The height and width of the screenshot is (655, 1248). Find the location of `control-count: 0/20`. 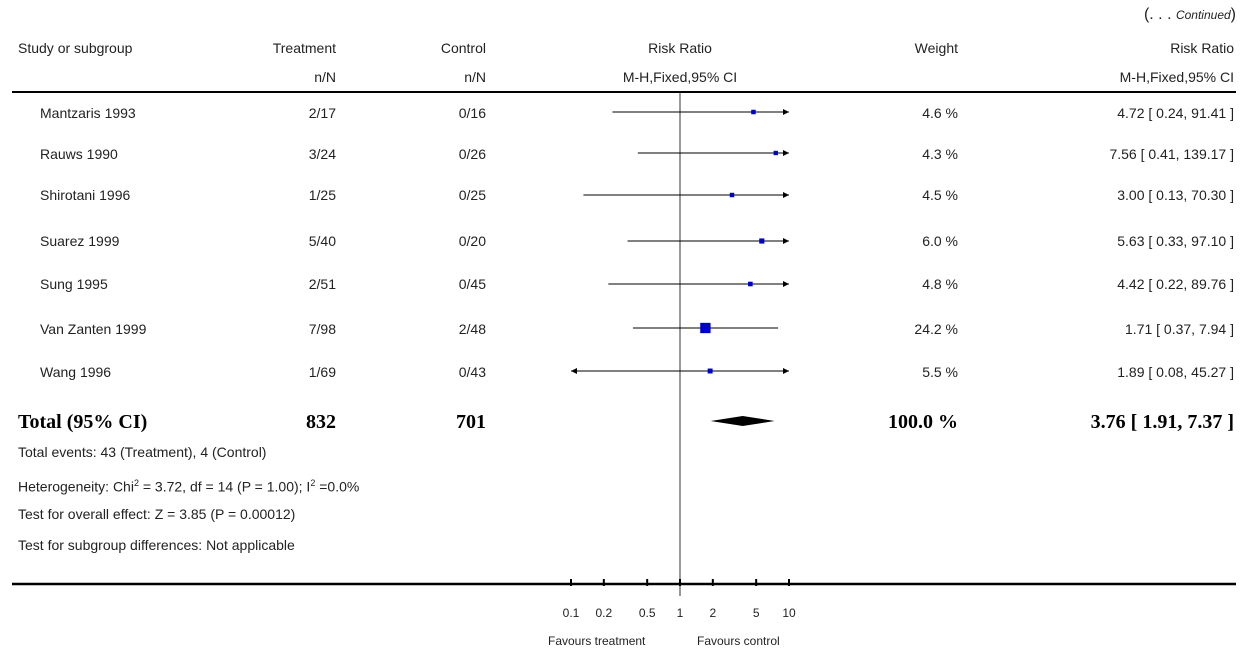

control-count: 0/20 is located at coordinates (472, 241).